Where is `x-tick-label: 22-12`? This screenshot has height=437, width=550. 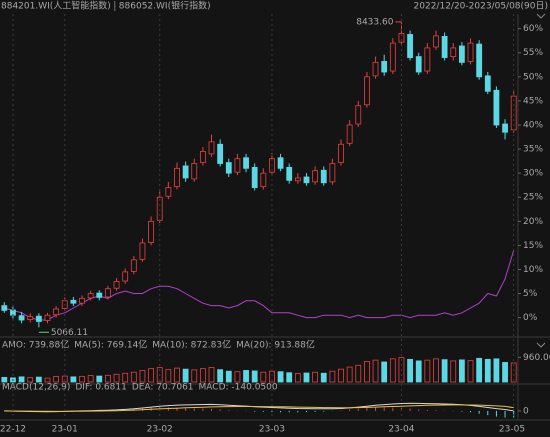 x-tick-label: 22-12 is located at coordinates (13, 430).